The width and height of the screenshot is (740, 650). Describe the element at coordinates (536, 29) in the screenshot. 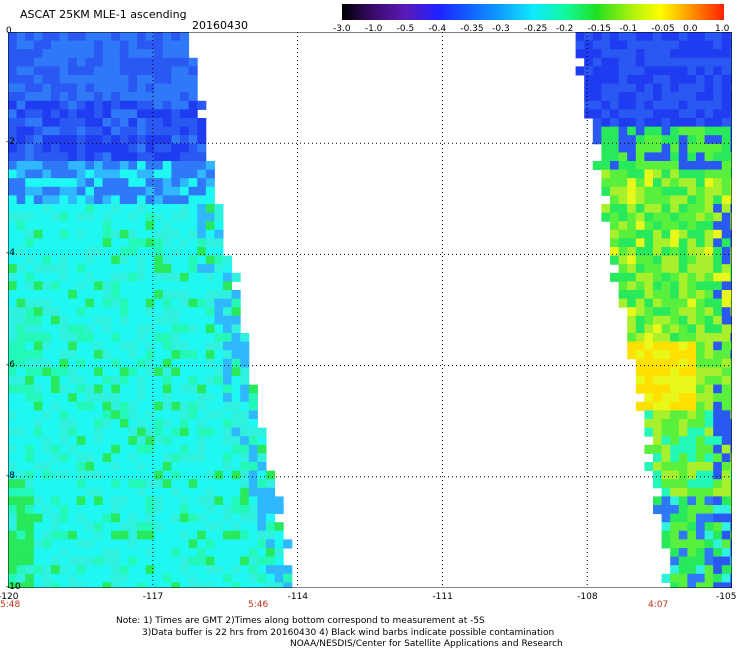

I see `colorbar-label: -0.25` at that location.